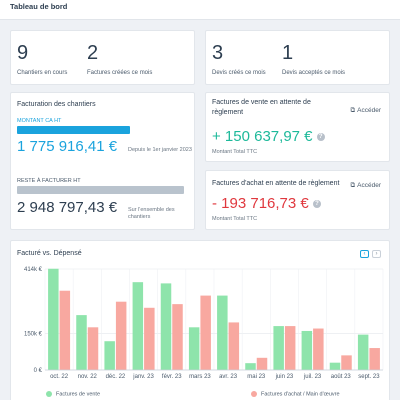 The image size is (400, 400). What do you see at coordinates (200, 10) in the screenshot?
I see `top-bar: Tableau de bord` at bounding box center [200, 10].